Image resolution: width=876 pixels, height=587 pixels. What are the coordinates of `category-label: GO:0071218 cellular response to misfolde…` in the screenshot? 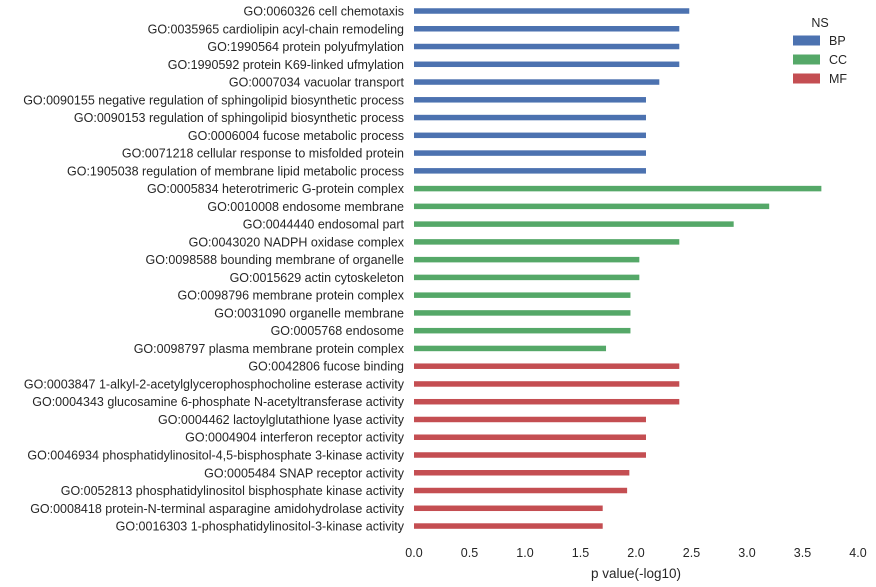 It's located at (263, 154).